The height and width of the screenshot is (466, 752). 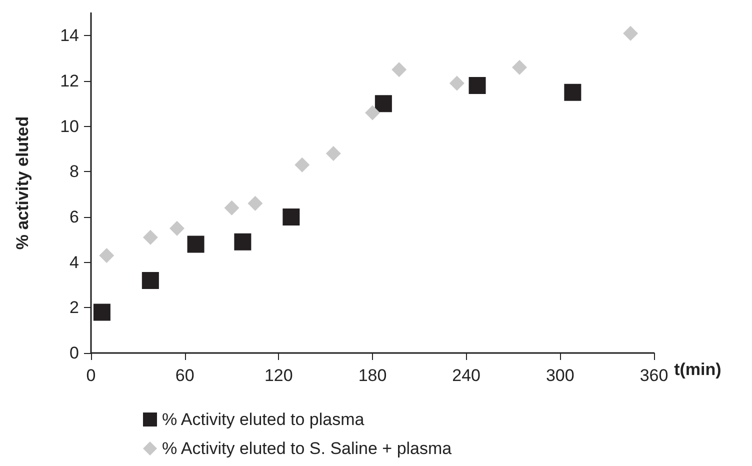 What do you see at coordinates (278, 375) in the screenshot?
I see `x-tick-label: 120` at bounding box center [278, 375].